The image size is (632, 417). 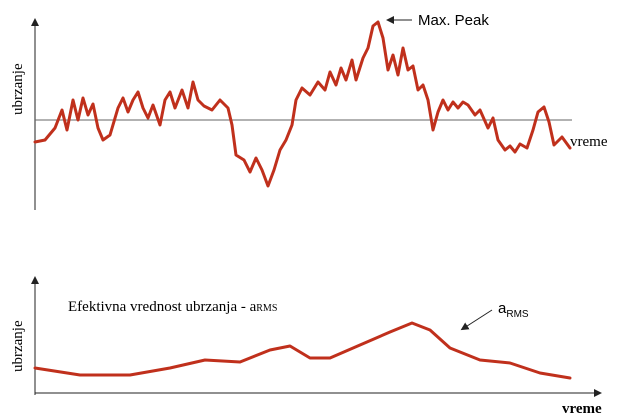 I want to click on caption-text: Efektivna vrednost ubrzanja - a, so click(x=162, y=307).